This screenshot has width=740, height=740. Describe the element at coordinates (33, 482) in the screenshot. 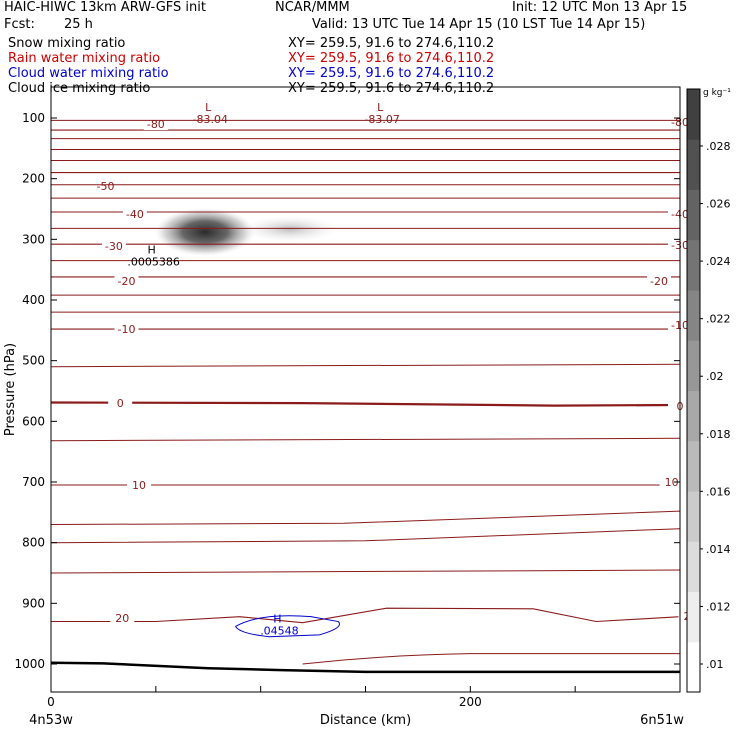

I see `y-tick-label: 700` at that location.